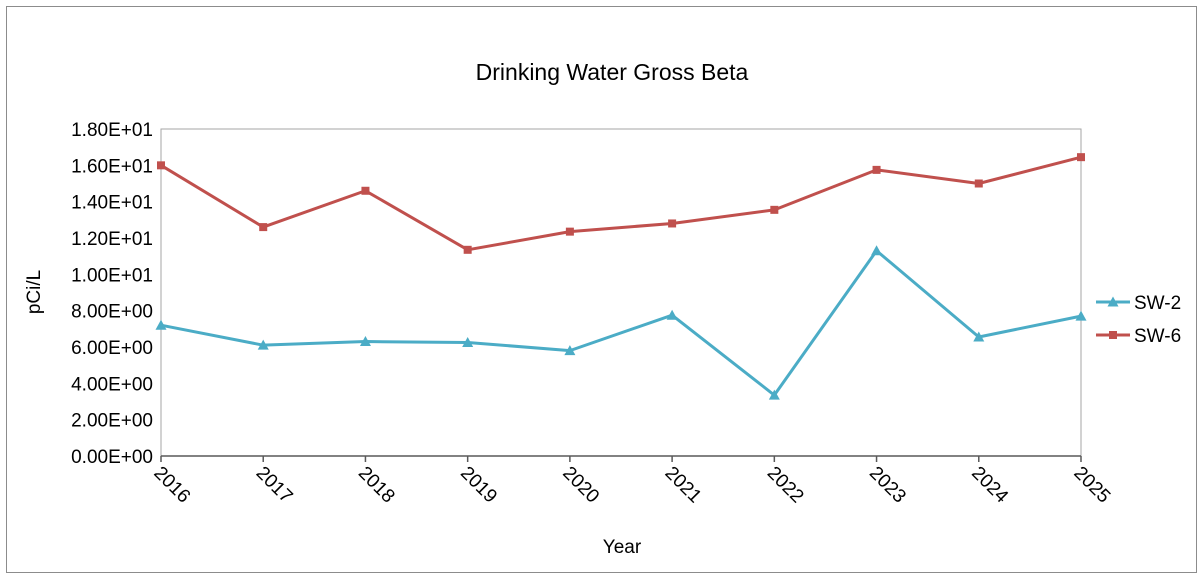 Image resolution: width=1204 pixels, height=580 pixels. Describe the element at coordinates (1138, 320) in the screenshot. I see `legend: SW-2 SW-6` at that location.